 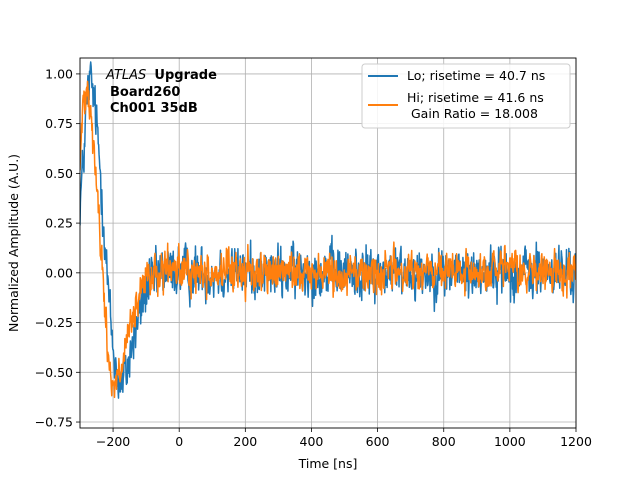 What do you see at coordinates (245, 441) in the screenshot?
I see `x-tick-label: 200` at bounding box center [245, 441].